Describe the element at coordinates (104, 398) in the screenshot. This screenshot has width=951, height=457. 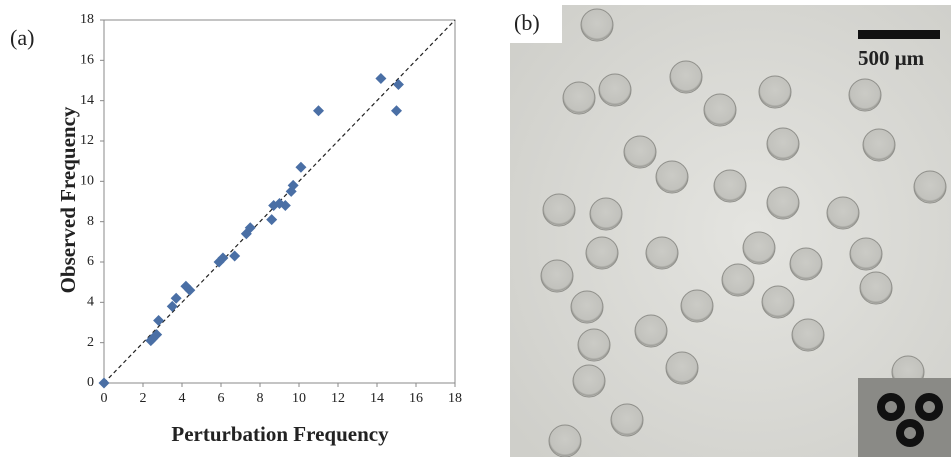
I see `x-tick-label: 0` at that location.